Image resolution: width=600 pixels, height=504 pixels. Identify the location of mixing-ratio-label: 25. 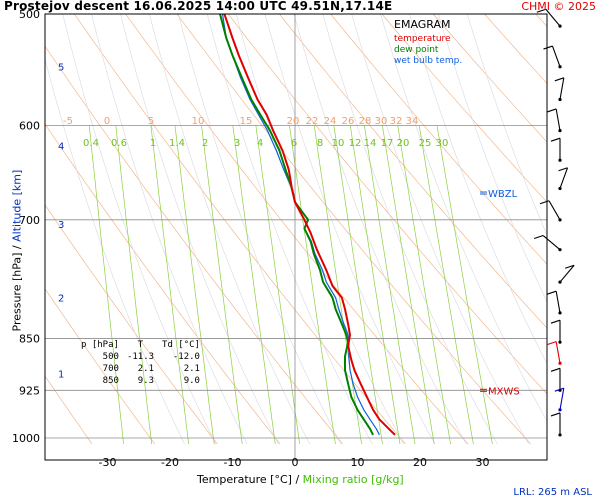
(425, 143).